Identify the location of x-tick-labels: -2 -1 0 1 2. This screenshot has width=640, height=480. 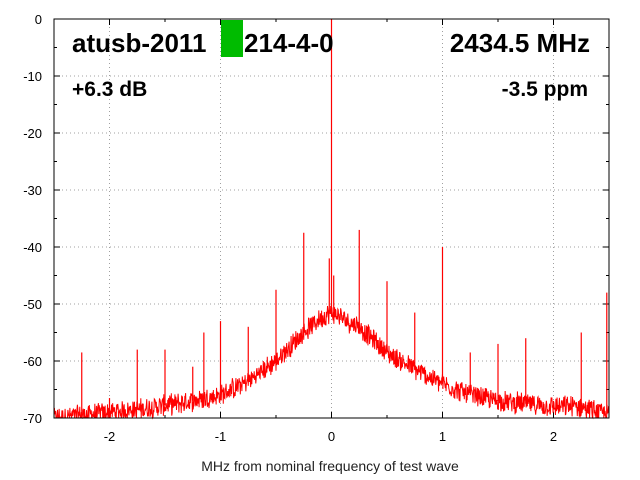
(330, 436).